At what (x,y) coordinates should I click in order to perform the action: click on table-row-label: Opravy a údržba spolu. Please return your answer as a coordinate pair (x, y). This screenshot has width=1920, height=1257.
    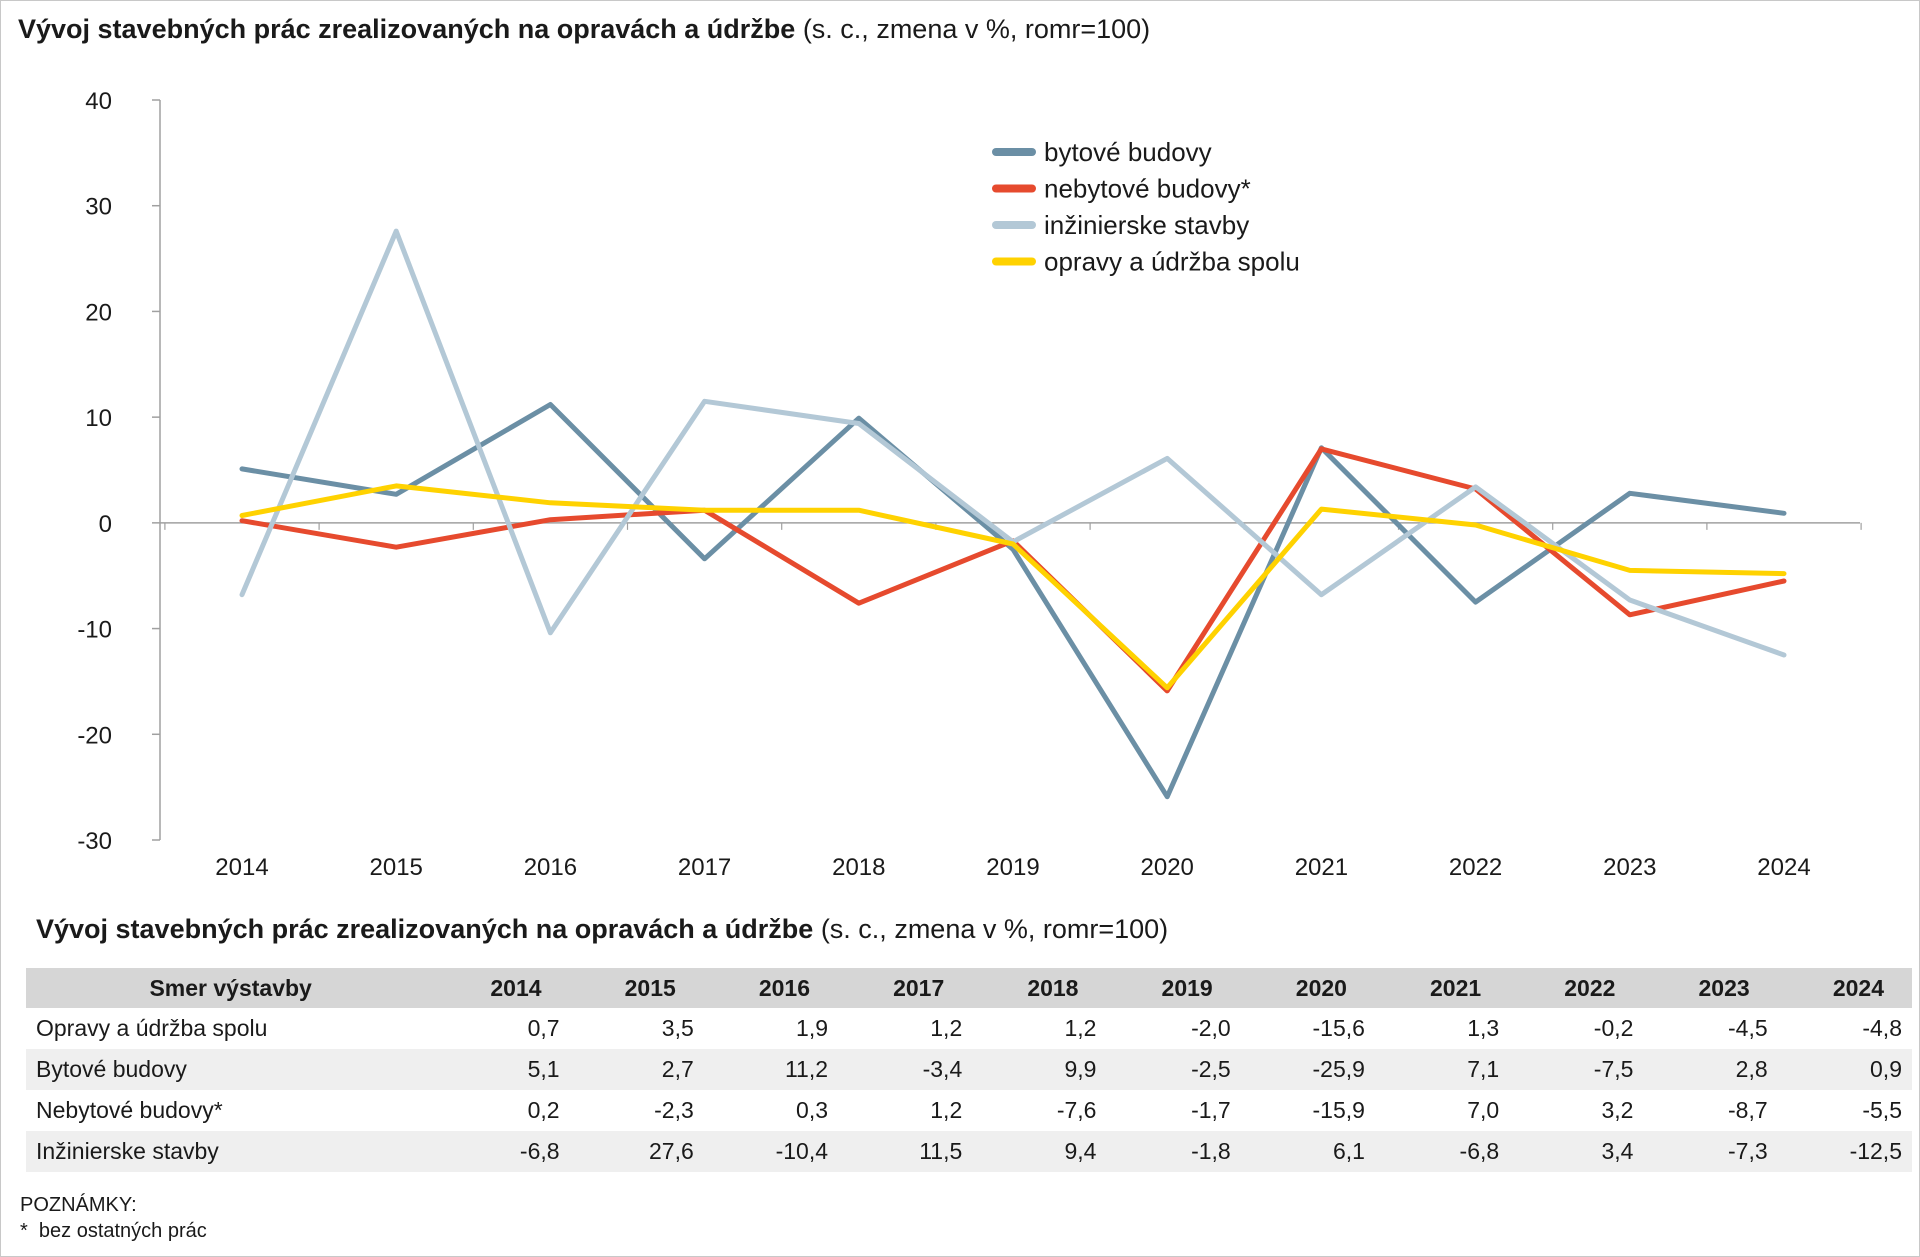
    Looking at the image, I should click on (152, 1028).